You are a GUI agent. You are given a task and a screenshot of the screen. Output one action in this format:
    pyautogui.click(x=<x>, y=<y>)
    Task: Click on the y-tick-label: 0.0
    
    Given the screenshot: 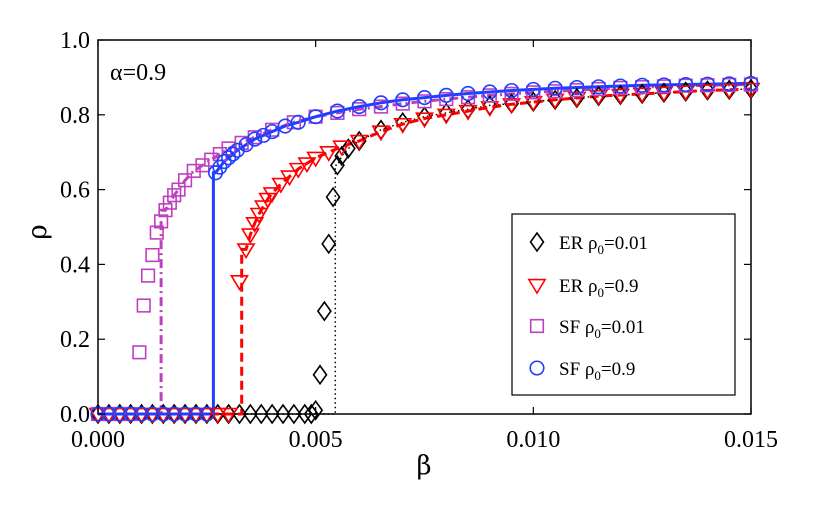 What is the action you would take?
    pyautogui.click(x=75, y=415)
    